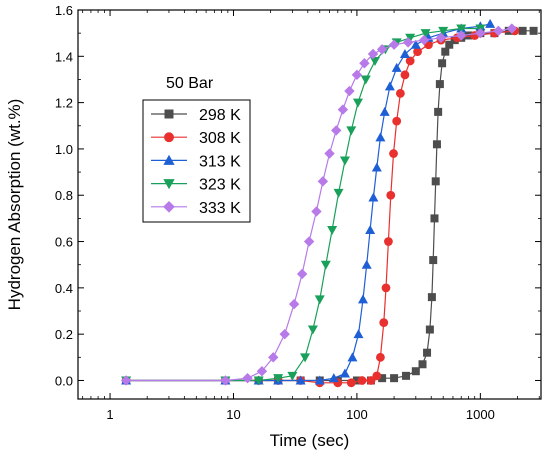  I want to click on x-tick-label: 10, so click(233, 414).